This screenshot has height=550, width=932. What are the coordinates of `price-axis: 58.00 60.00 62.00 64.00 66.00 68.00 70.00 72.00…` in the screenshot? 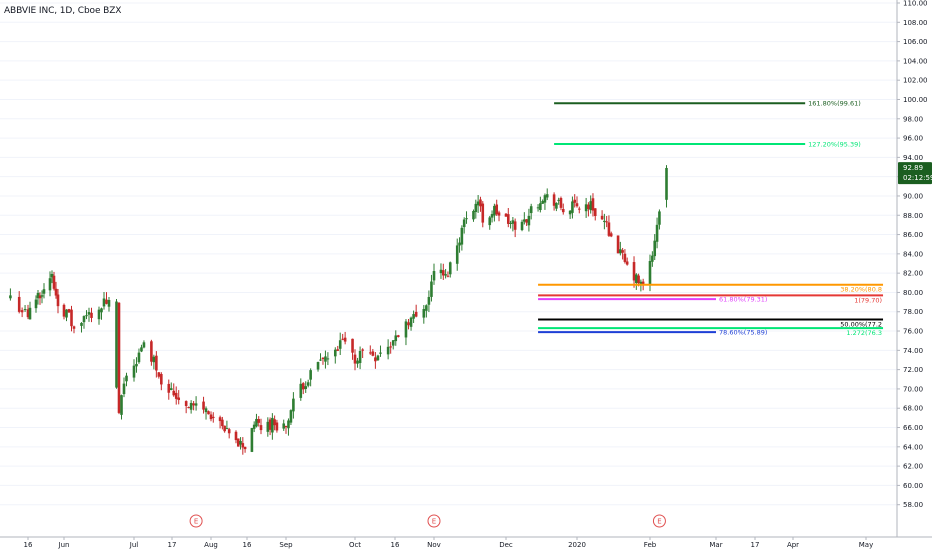 It's located at (912, 268).